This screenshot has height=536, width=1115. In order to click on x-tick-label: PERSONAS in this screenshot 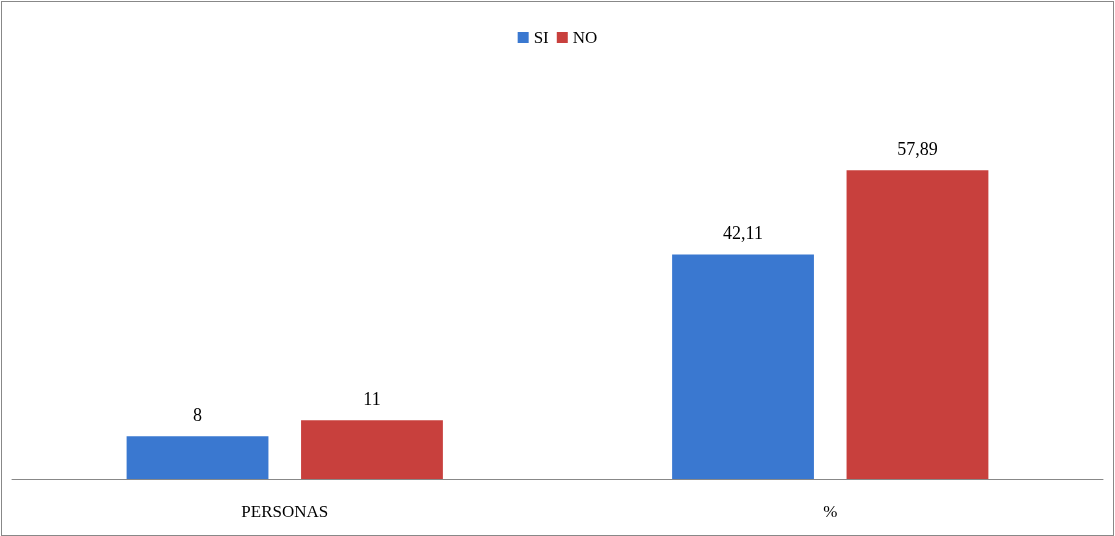, I will do `click(285, 511)`.